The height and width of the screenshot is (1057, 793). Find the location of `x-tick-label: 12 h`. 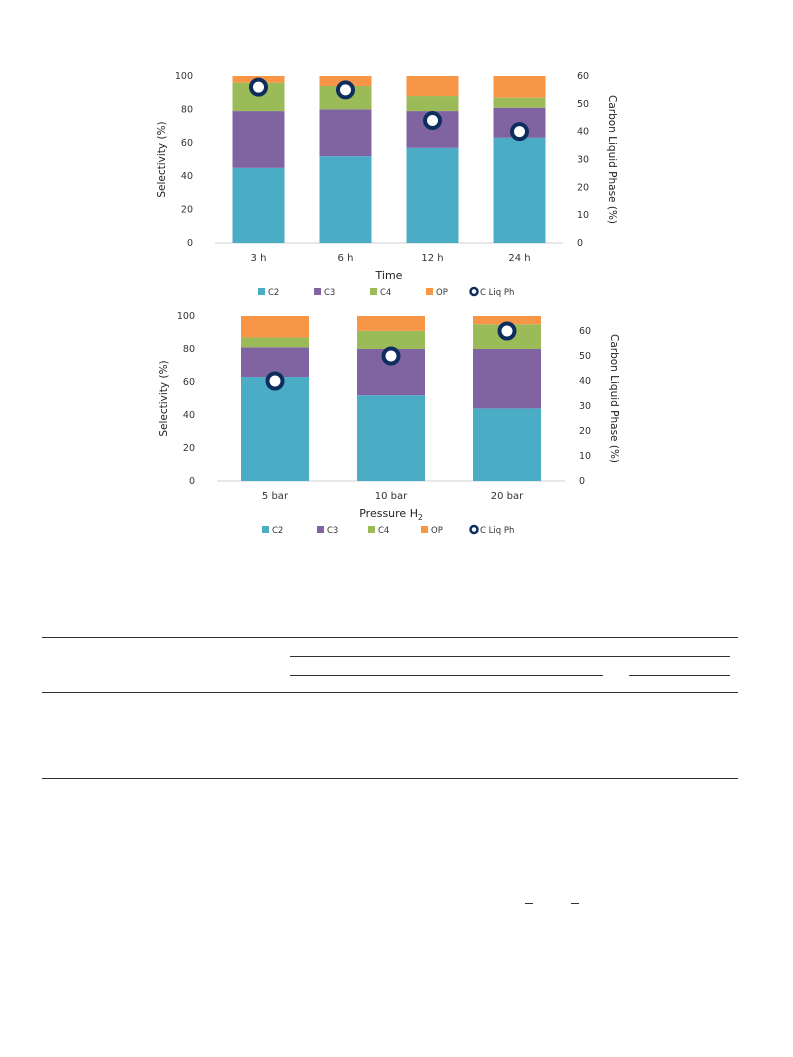

x-tick-label: 12 h is located at coordinates (432, 258).